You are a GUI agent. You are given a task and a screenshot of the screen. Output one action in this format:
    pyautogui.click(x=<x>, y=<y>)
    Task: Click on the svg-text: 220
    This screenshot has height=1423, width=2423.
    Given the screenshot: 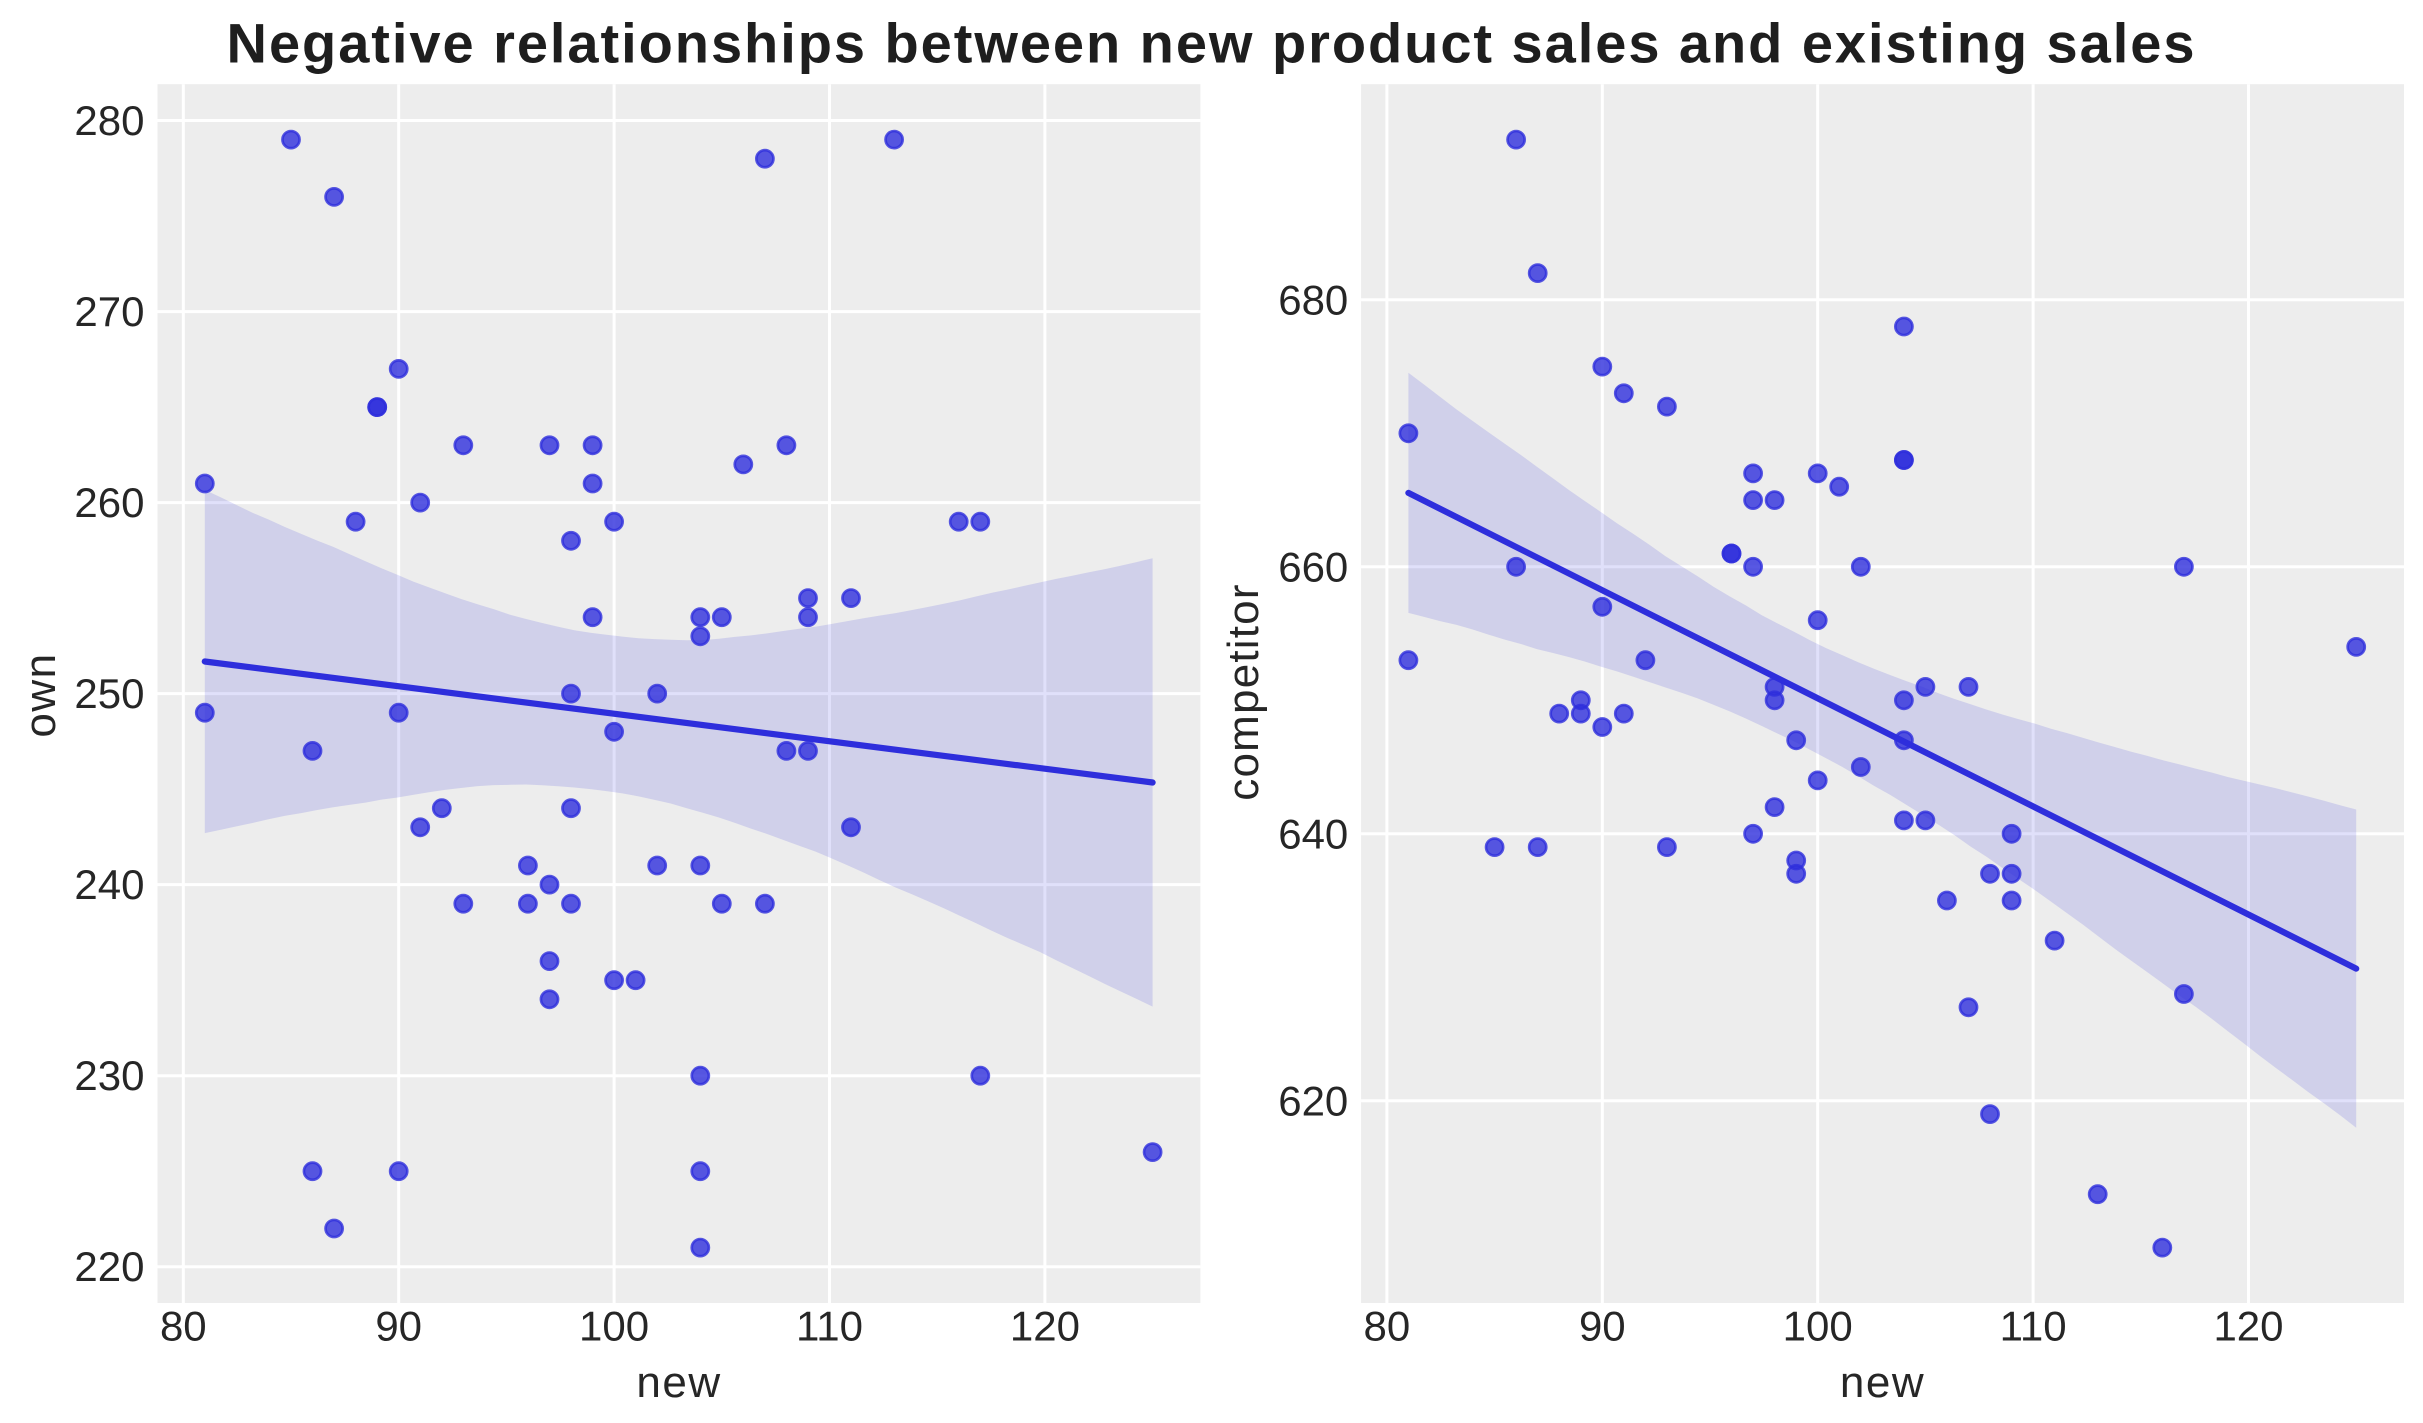 What is the action you would take?
    pyautogui.click(x=109, y=1266)
    